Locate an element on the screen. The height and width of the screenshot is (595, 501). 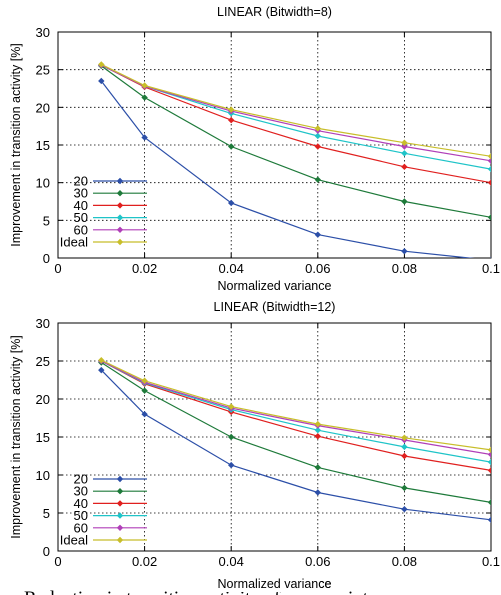
legend-label-30: 30 is located at coordinates (81, 193).